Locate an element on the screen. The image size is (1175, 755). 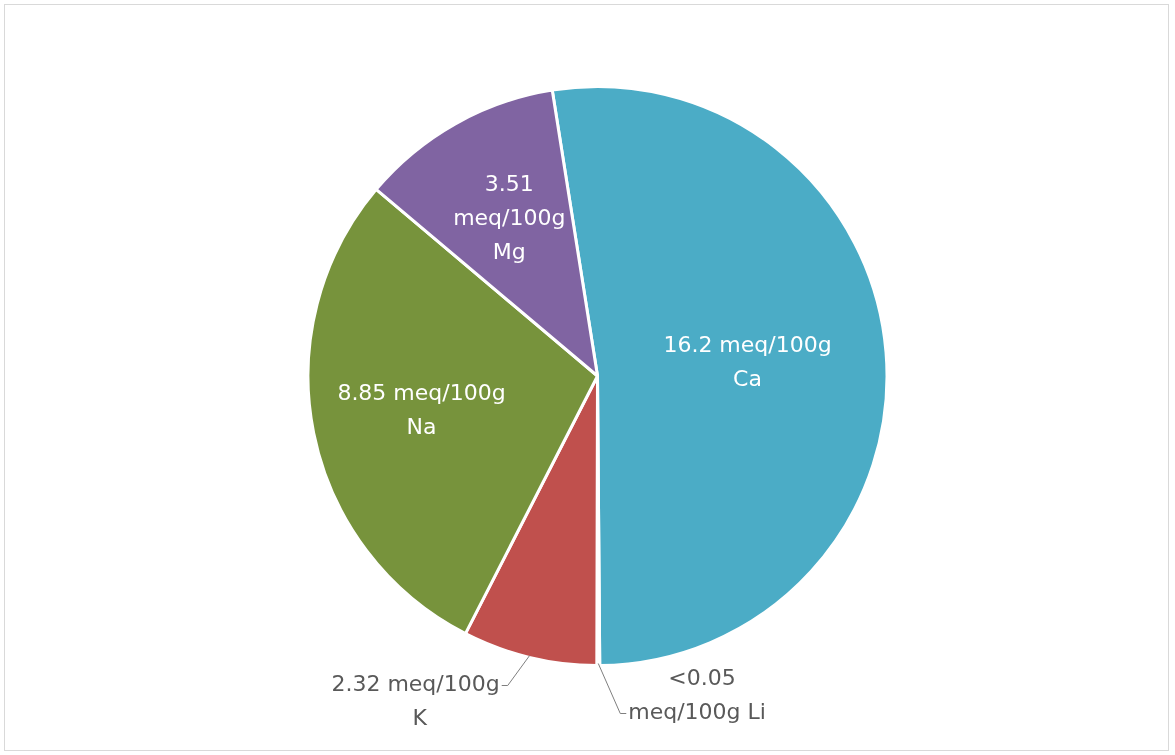
data-label: 3.51 meq/100g is located at coordinates (509, 201).